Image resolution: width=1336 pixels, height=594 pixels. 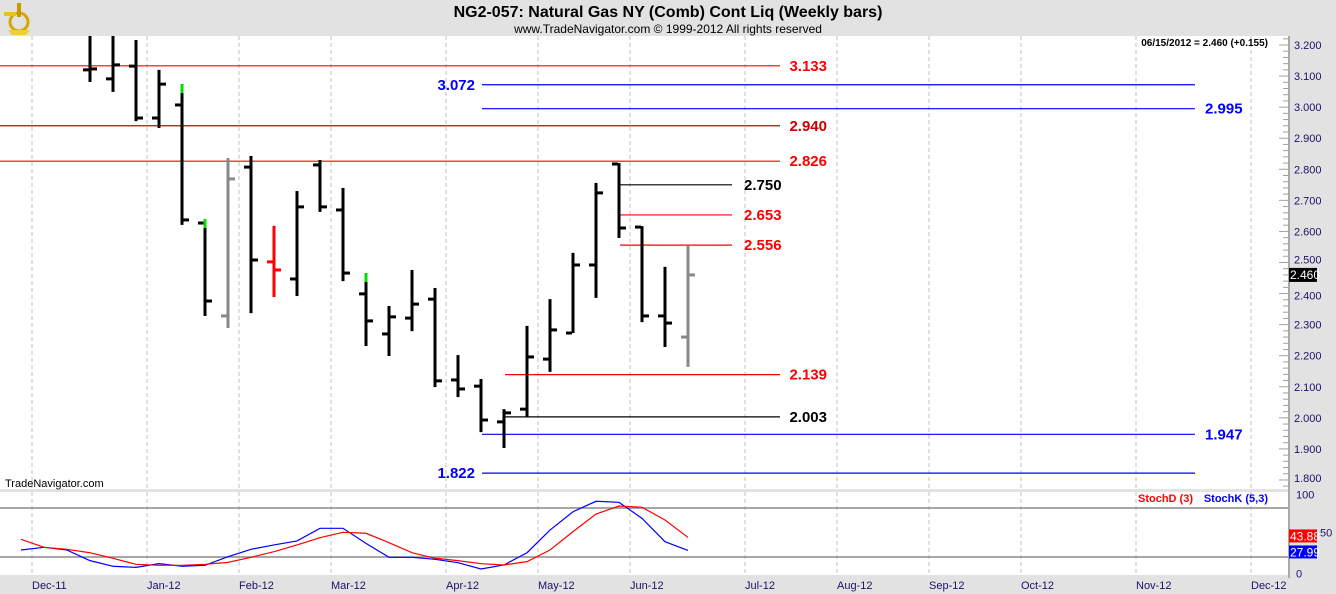 I want to click on level-label: 3.133, so click(x=808, y=66).